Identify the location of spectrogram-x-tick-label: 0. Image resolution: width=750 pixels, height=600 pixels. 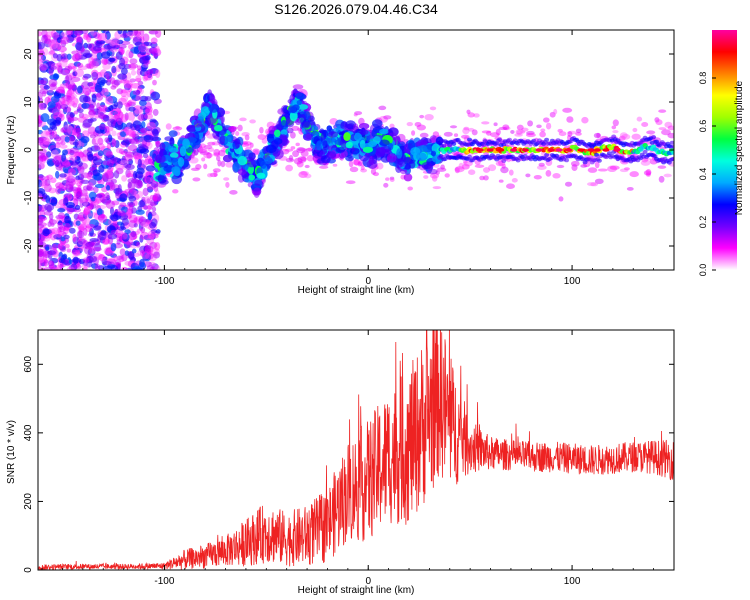
(368, 281).